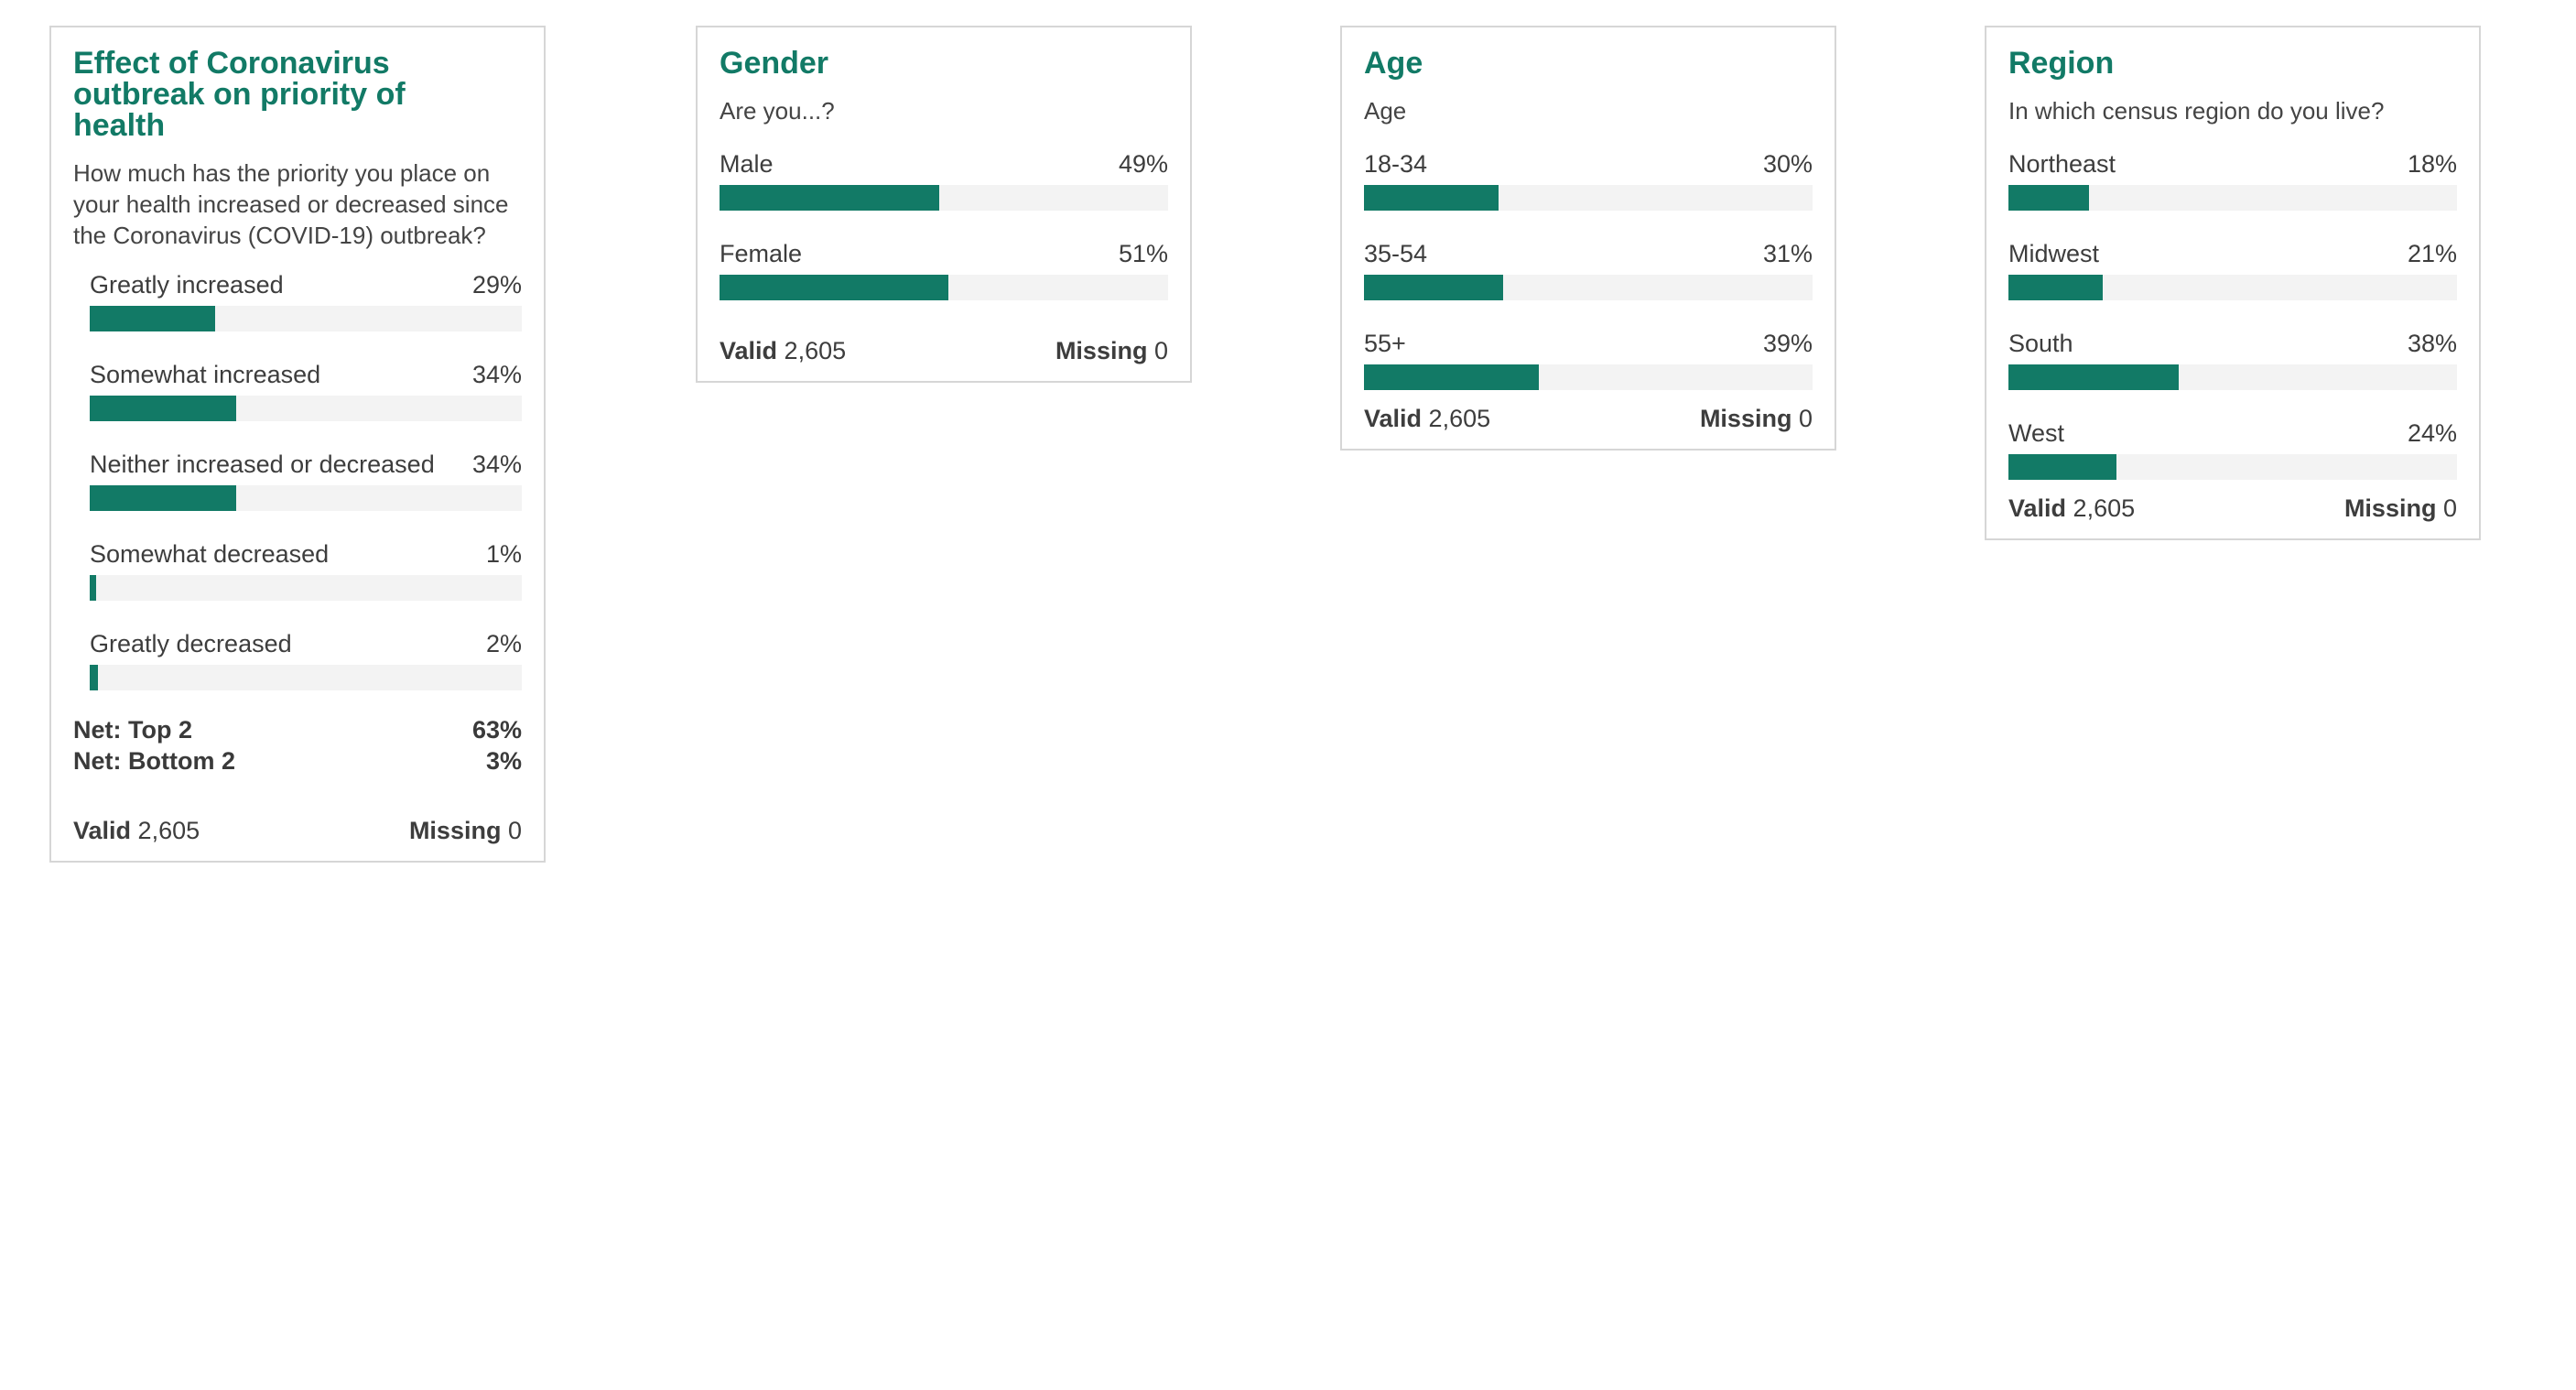  I want to click on card-title: Age, so click(1394, 63).